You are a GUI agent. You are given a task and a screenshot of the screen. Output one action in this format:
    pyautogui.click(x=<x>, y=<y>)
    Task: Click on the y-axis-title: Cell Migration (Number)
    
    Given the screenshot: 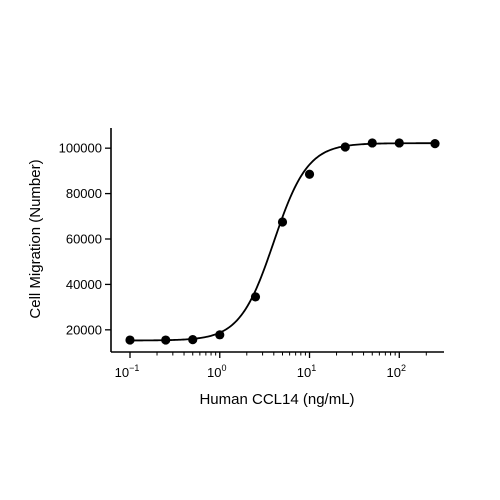 What is the action you would take?
    pyautogui.click(x=35, y=238)
    